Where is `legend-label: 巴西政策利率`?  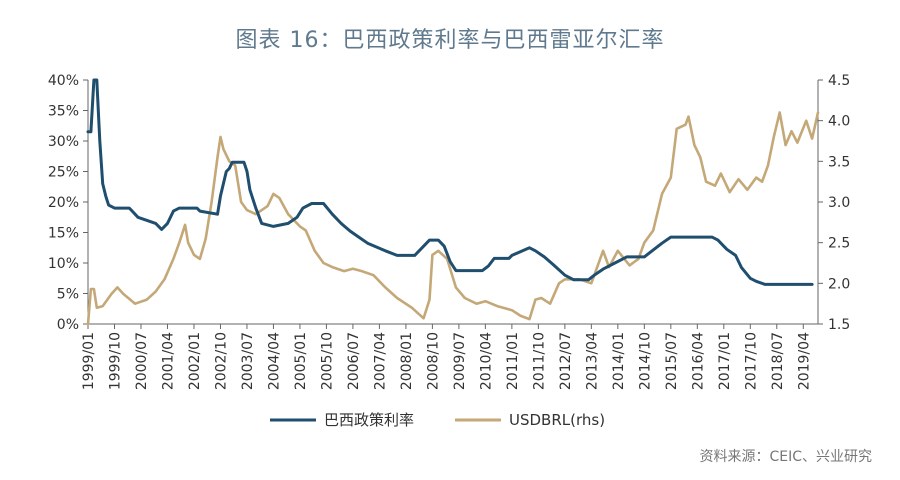
legend-label: 巴西政策利率 is located at coordinates (369, 420).